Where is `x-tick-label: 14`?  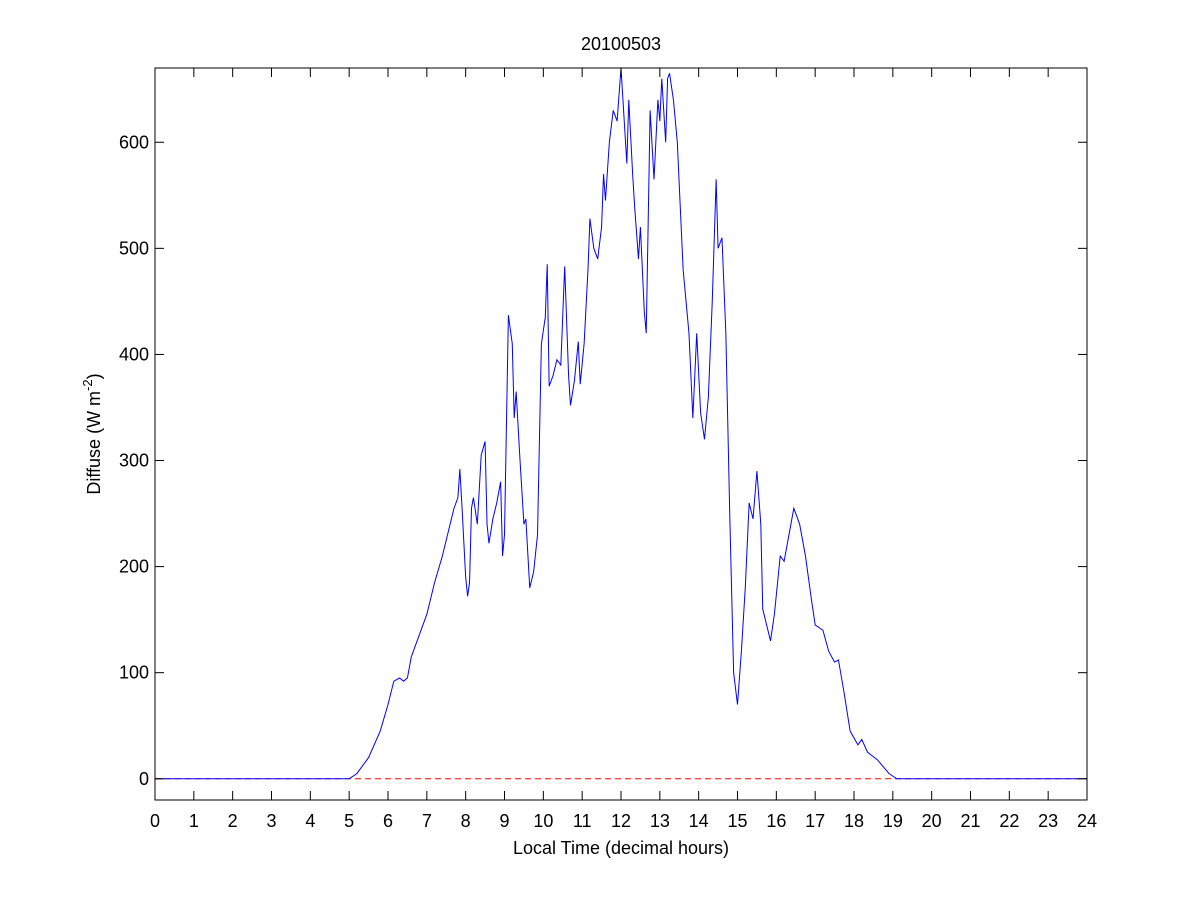
x-tick-label: 14 is located at coordinates (699, 821).